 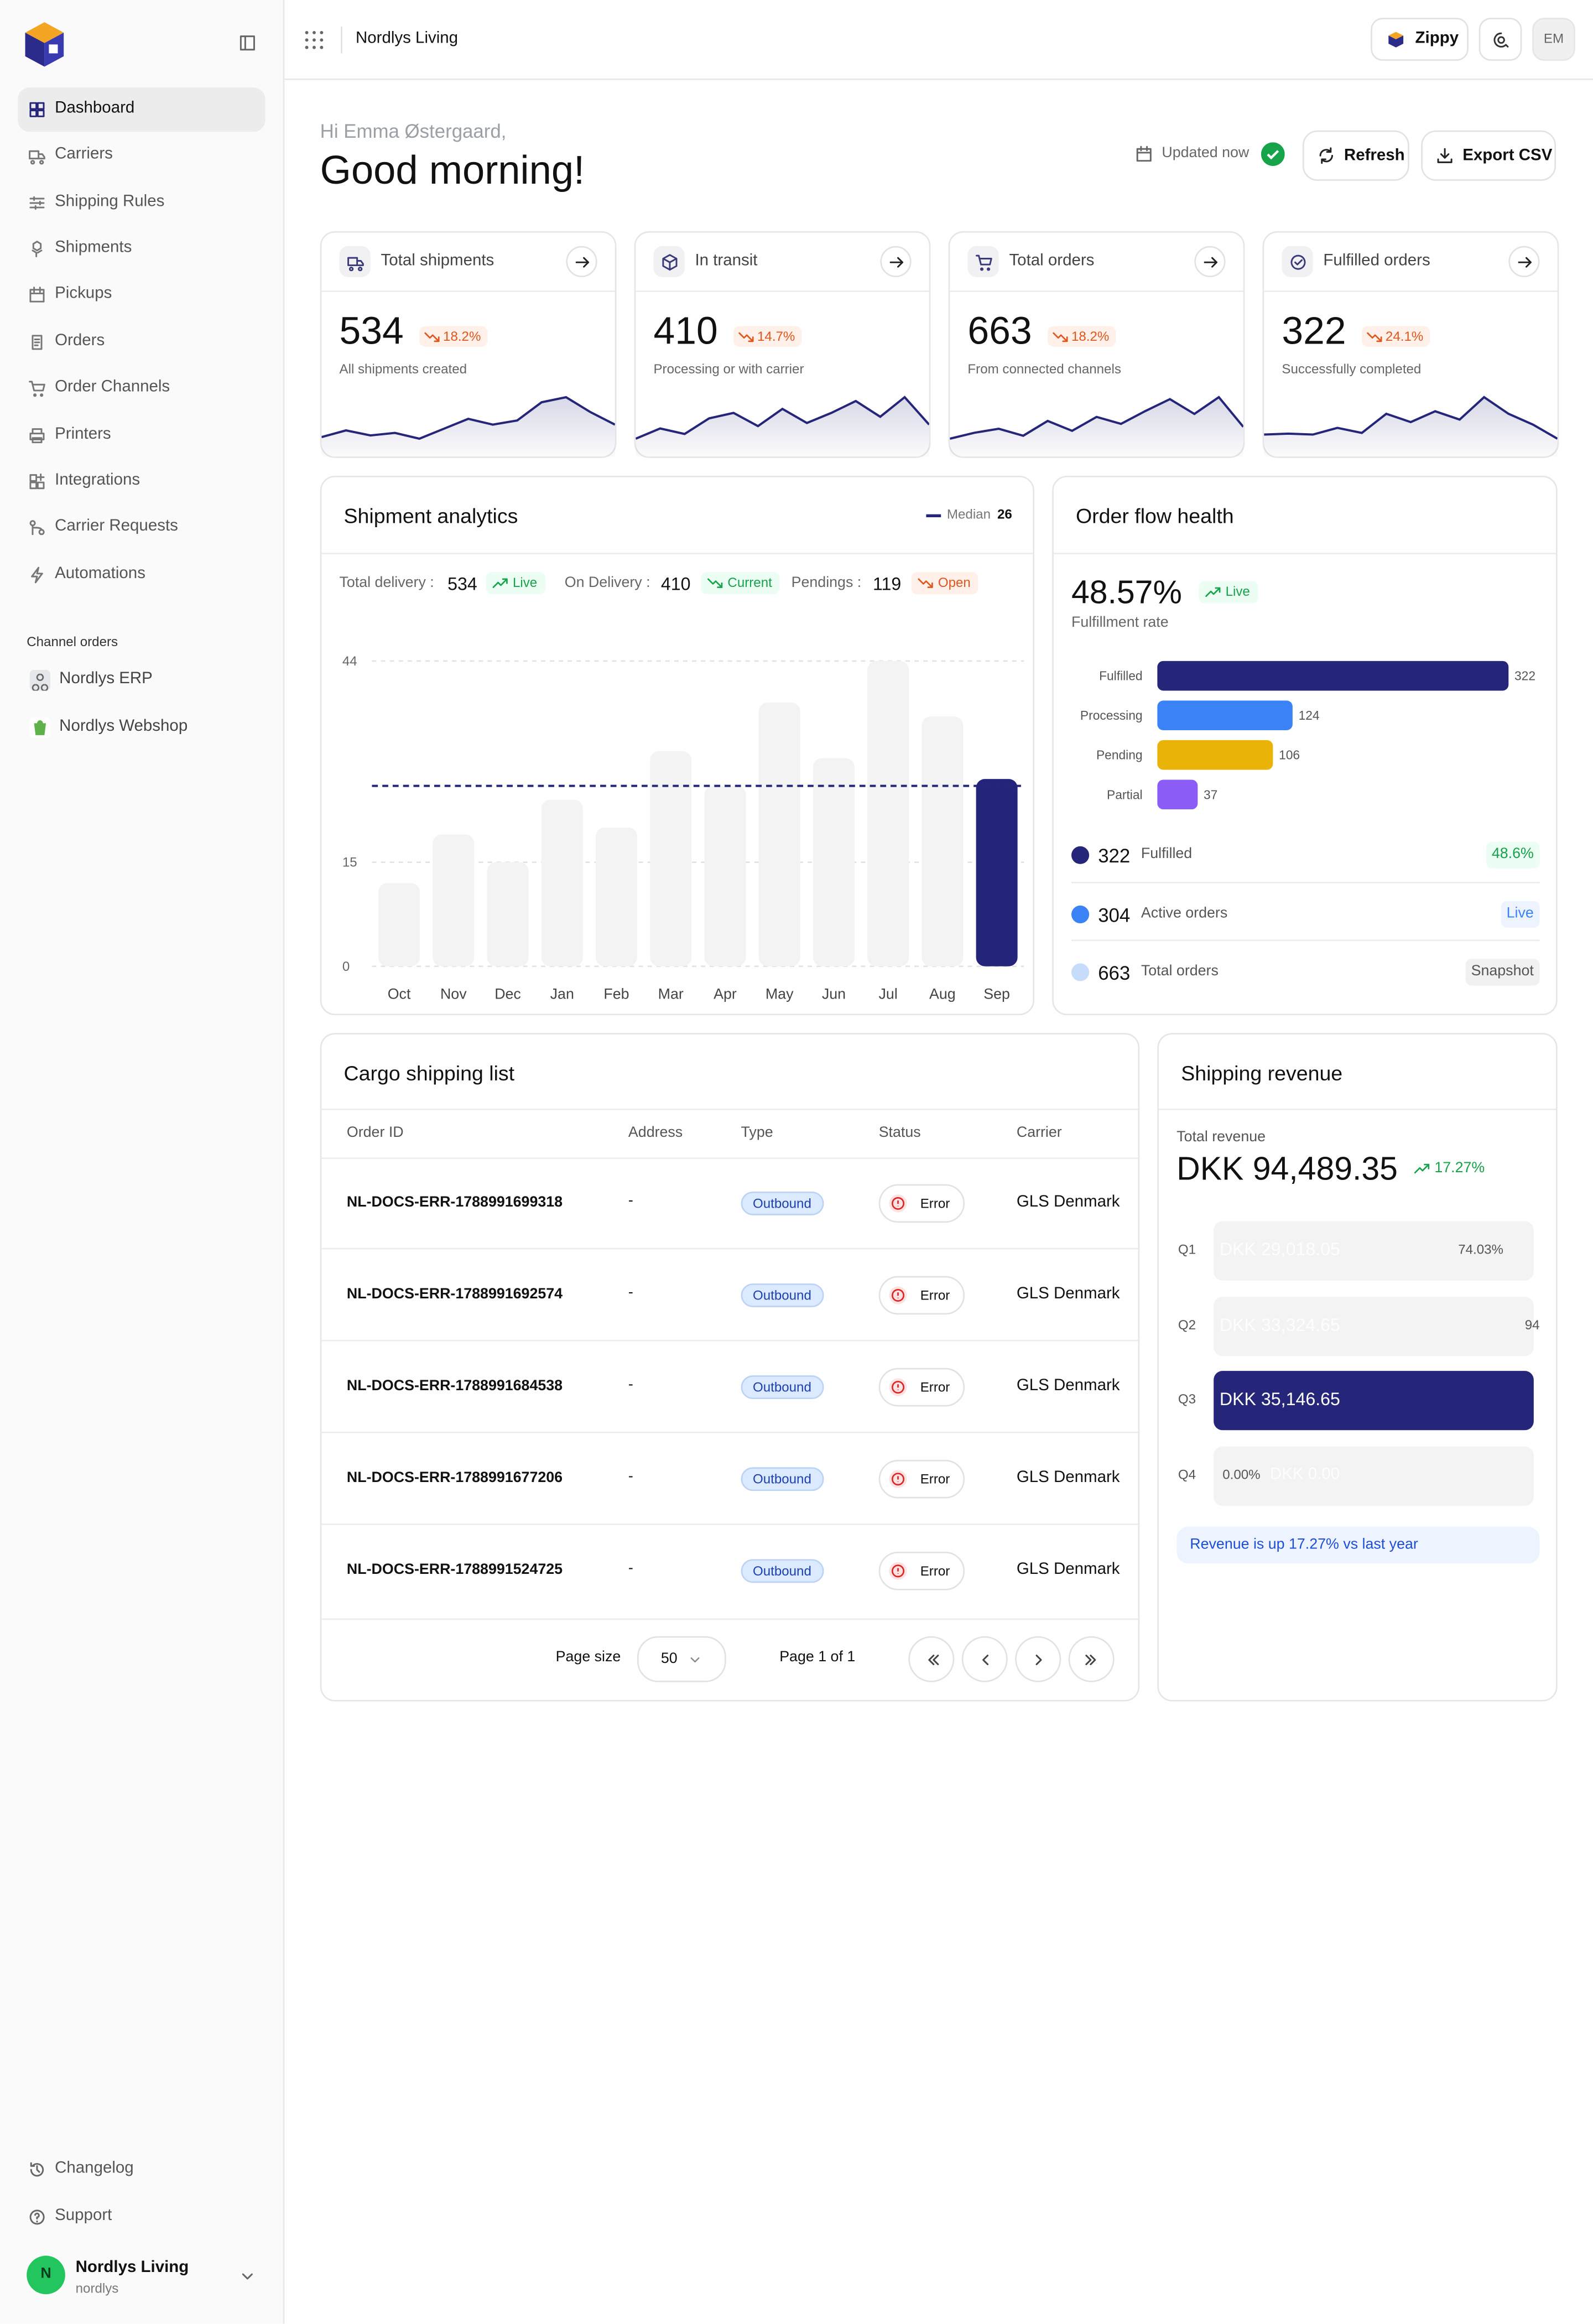 What do you see at coordinates (454, 1294) in the screenshot?
I see `order-id: NL-DOCS-ERR-1788991692574` at bounding box center [454, 1294].